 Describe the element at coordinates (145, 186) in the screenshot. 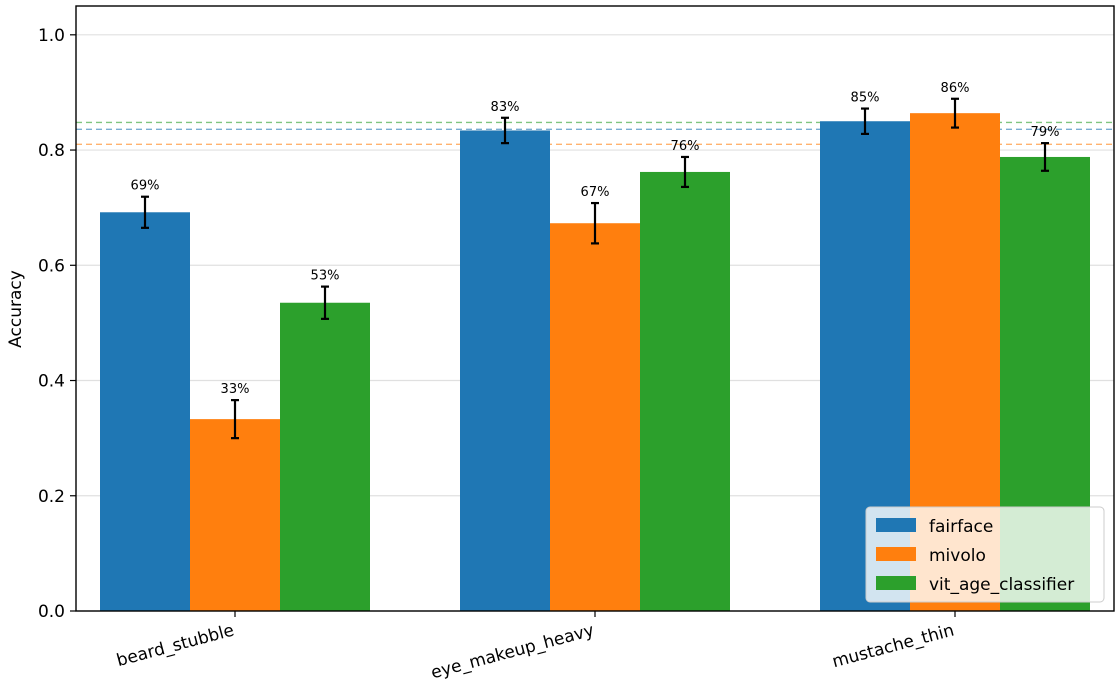

I see `bar-value-label: 69%` at that location.